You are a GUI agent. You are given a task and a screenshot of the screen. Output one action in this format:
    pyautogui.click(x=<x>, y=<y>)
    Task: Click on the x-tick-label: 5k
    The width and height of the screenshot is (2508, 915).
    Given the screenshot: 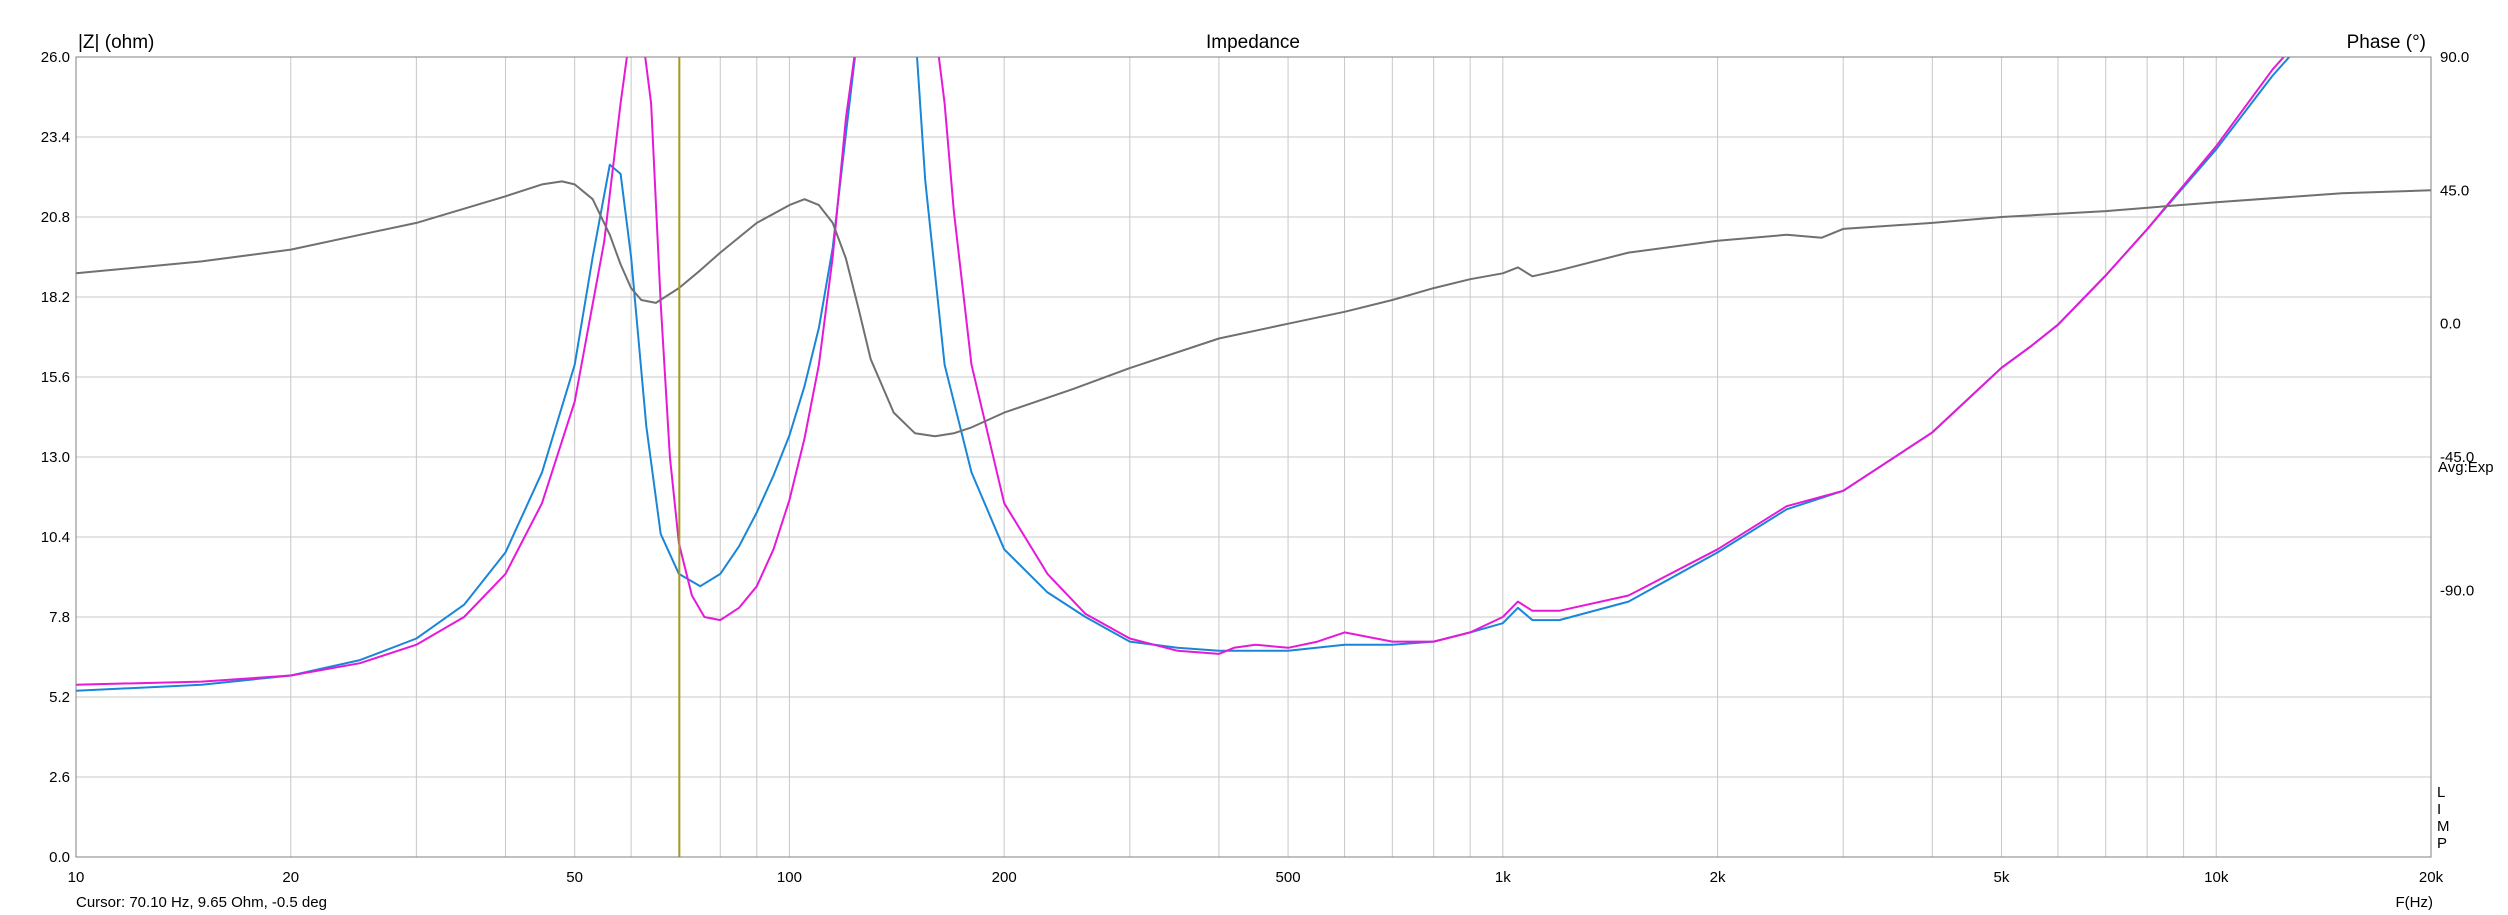 What is the action you would take?
    pyautogui.click(x=2002, y=877)
    